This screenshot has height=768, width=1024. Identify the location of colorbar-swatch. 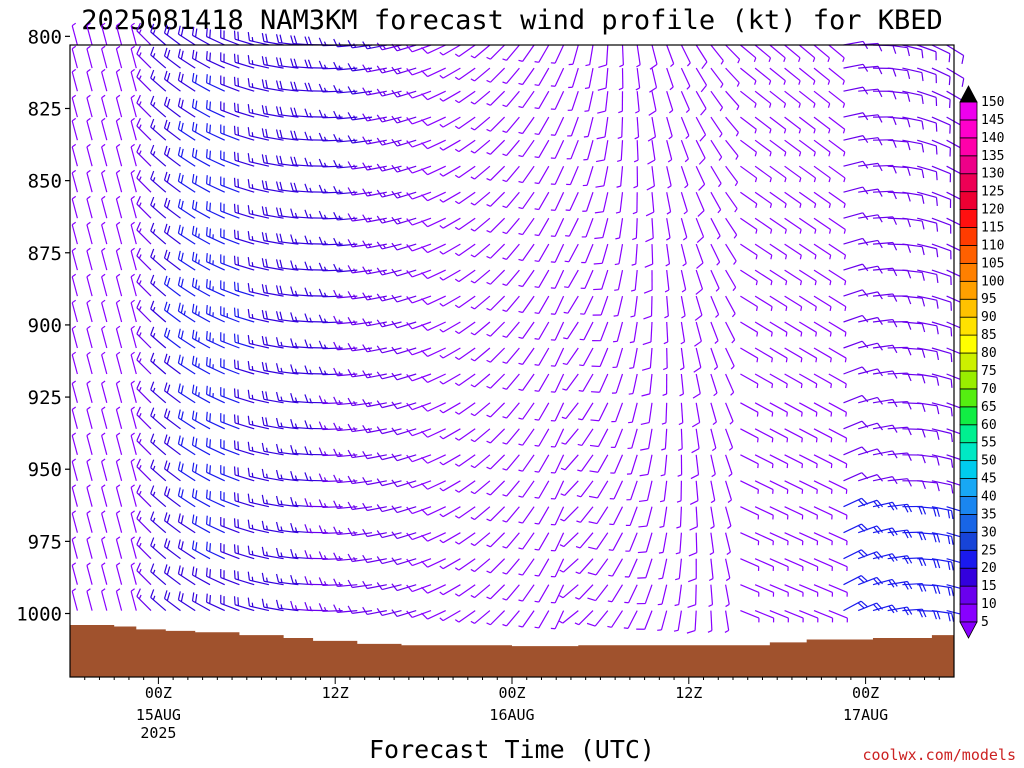
(968, 308).